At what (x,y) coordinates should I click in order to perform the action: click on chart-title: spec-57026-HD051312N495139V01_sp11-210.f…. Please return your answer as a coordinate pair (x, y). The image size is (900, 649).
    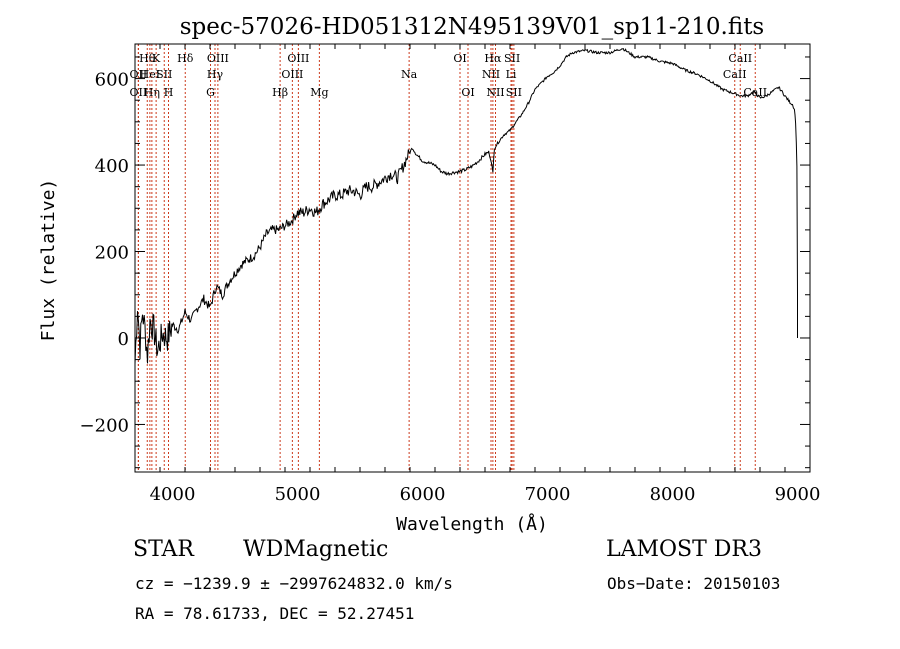
    Looking at the image, I should click on (472, 27).